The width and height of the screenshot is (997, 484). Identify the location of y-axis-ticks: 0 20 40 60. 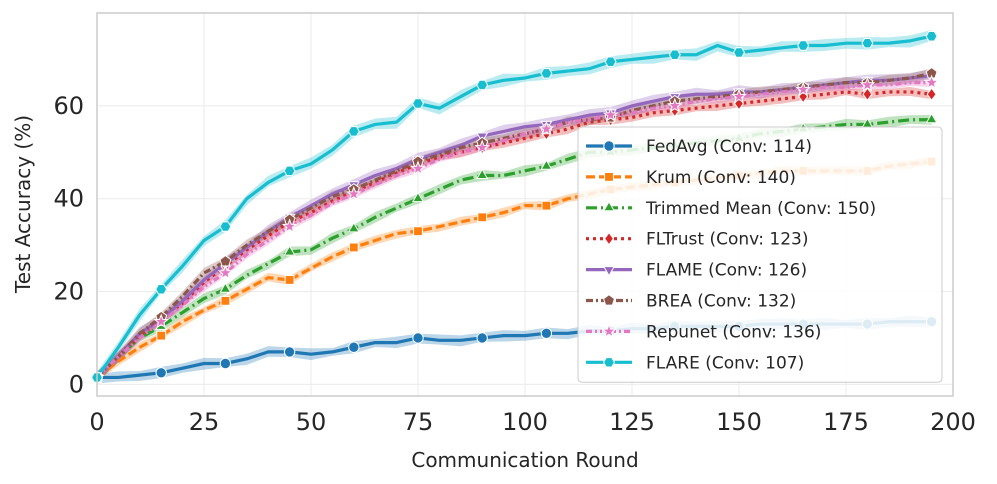
(68, 245).